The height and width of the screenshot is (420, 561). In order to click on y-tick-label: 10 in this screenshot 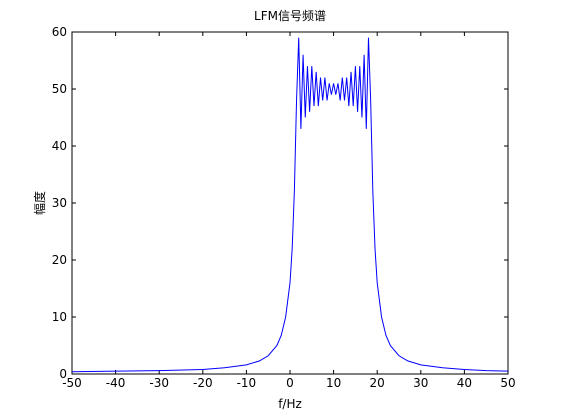, I will do `click(59, 317)`.